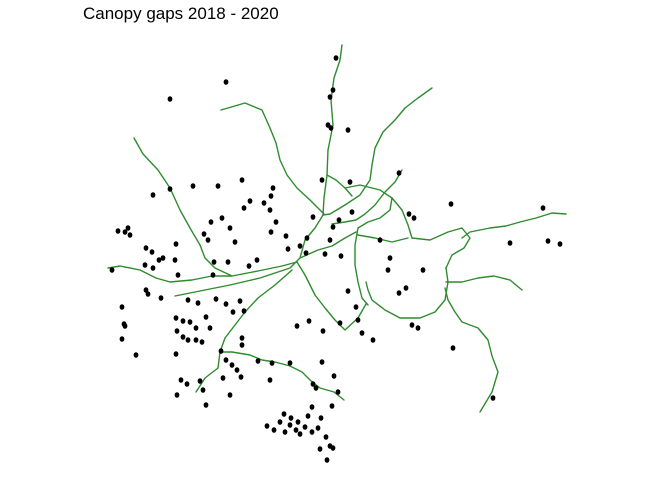 This screenshot has width=672, height=480. What do you see at coordinates (367, 197) in the screenshot?
I see `path-northeast-b` at bounding box center [367, 197].